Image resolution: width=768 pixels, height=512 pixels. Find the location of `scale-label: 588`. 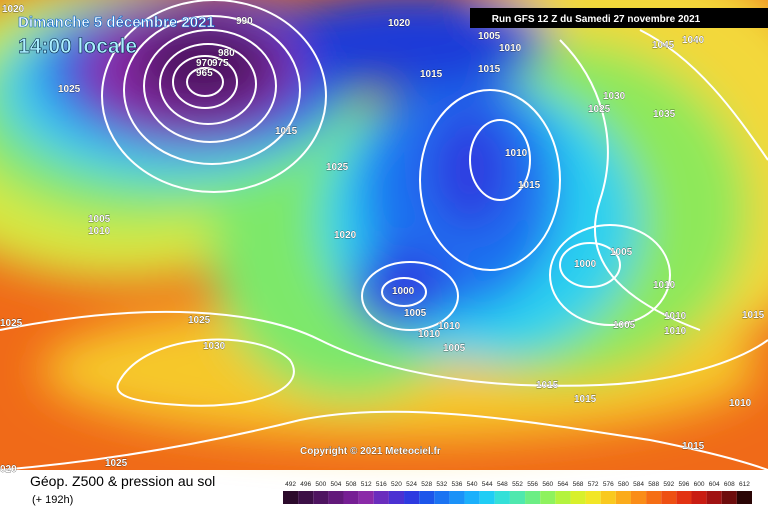

scale-label: 588 is located at coordinates (653, 484).